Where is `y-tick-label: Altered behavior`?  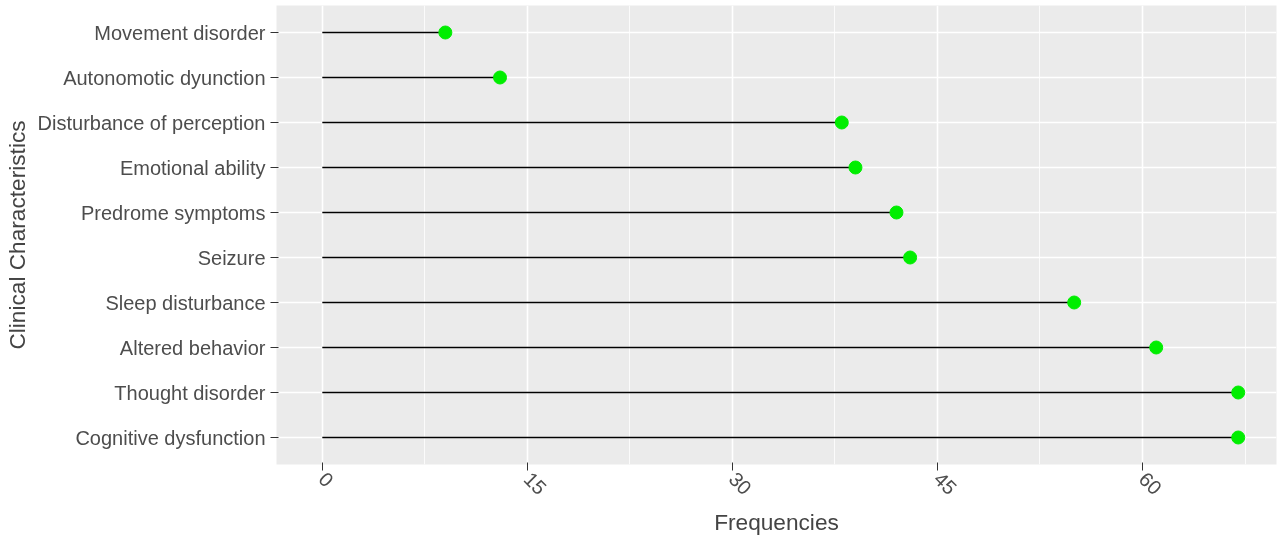 y-tick-label: Altered behavior is located at coordinates (192, 347).